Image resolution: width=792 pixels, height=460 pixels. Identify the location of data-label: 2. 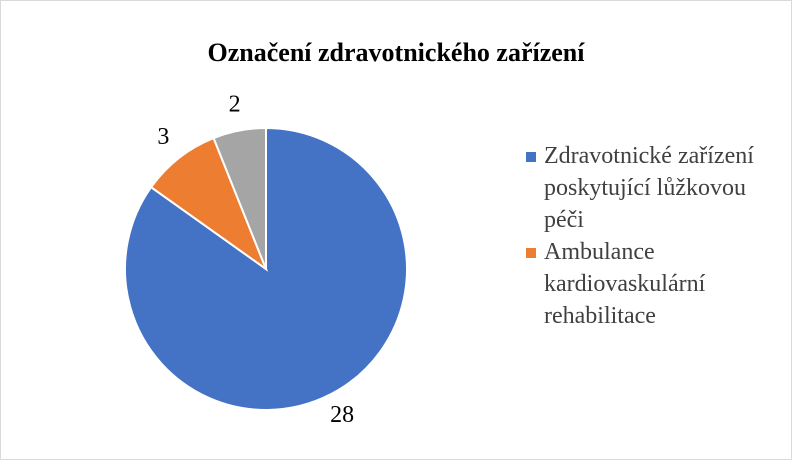
(235, 104).